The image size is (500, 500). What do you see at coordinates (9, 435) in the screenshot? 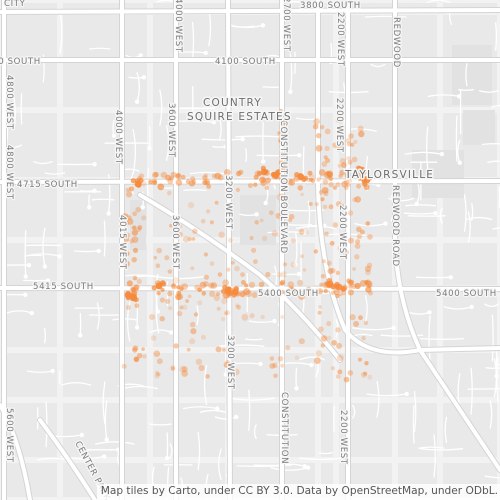
I see `label-5600-west: 5600 WEST` at bounding box center [9, 435].